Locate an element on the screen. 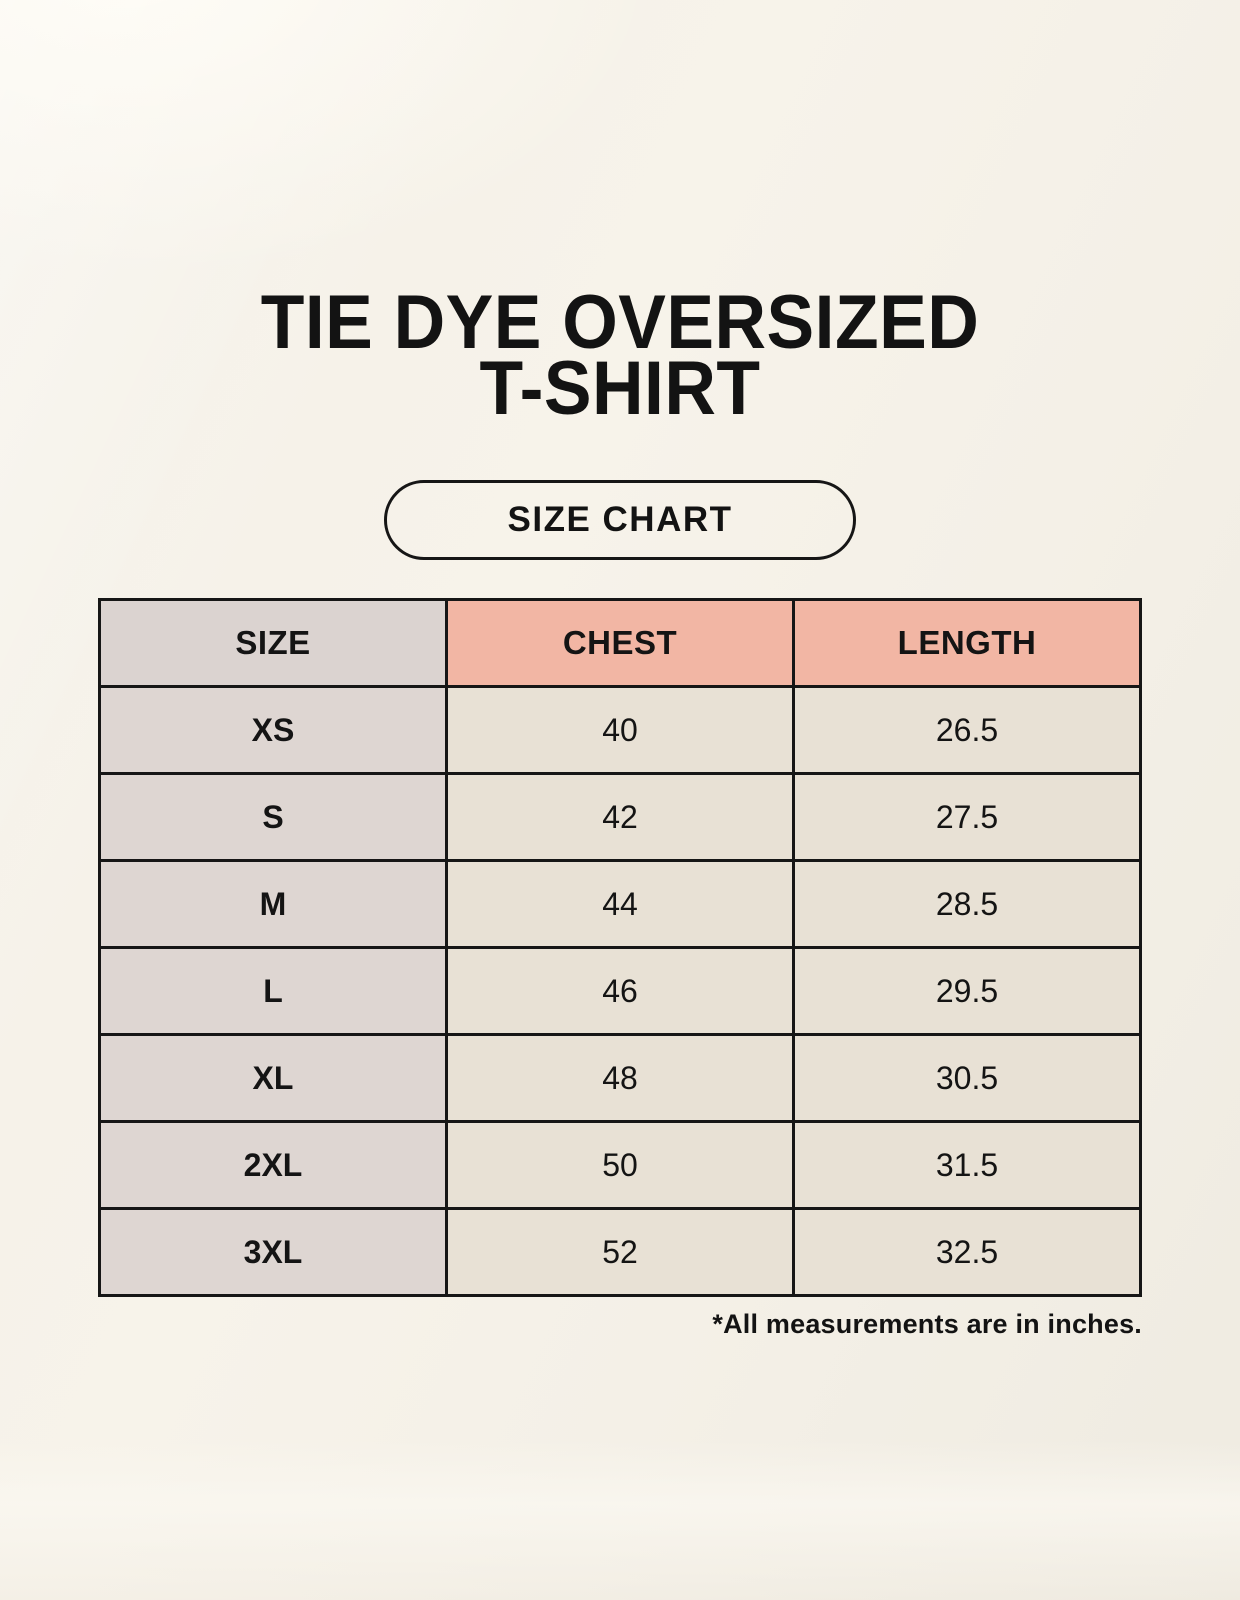 This screenshot has height=1600, width=1240. table-row-xl: XL 48 30.5 is located at coordinates (620, 1078).